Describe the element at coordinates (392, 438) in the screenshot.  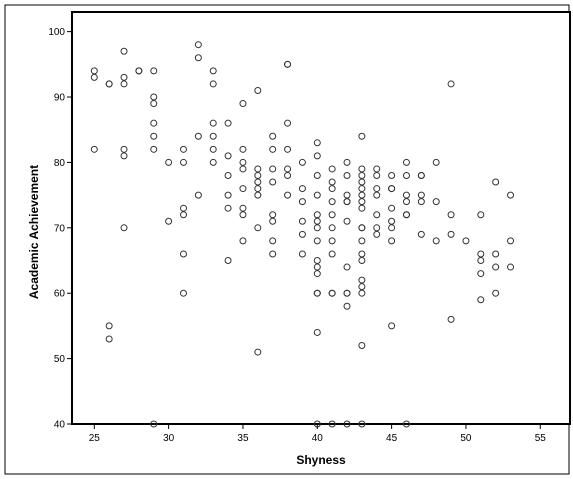
I see `x-tick-label: 45` at that location.